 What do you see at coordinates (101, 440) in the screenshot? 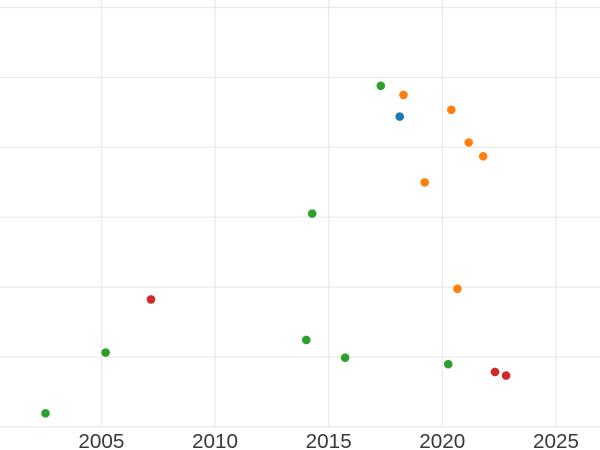
I see `svg-text: 2005` at bounding box center [101, 440].